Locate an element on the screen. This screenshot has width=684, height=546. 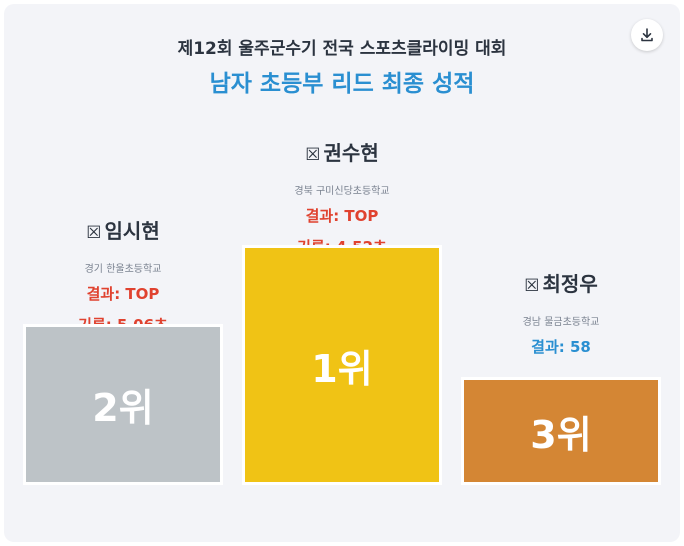
second-place-info: ☒임시현 경기 한울초등학교 결과: TOP 기록: 5.06초 is located at coordinates (123, 275).